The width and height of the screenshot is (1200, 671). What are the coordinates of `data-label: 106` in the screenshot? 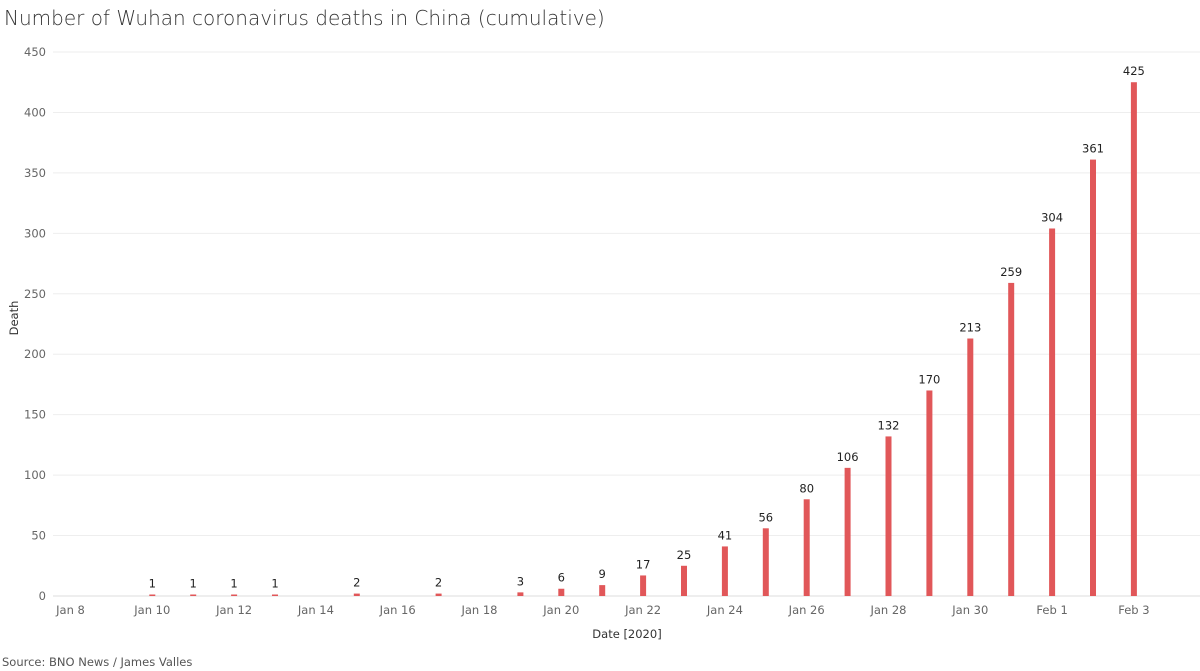 It's located at (848, 457).